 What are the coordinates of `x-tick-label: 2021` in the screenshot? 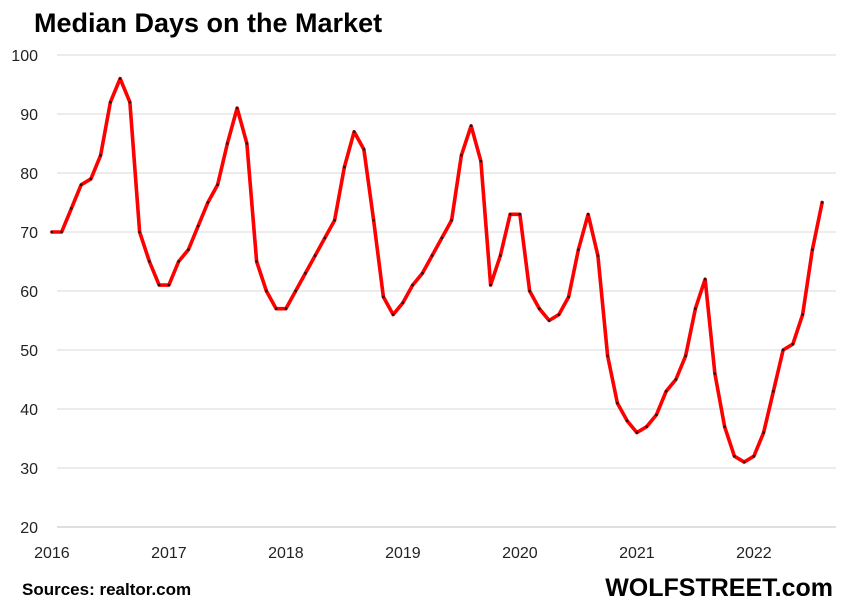 It's located at (637, 553).